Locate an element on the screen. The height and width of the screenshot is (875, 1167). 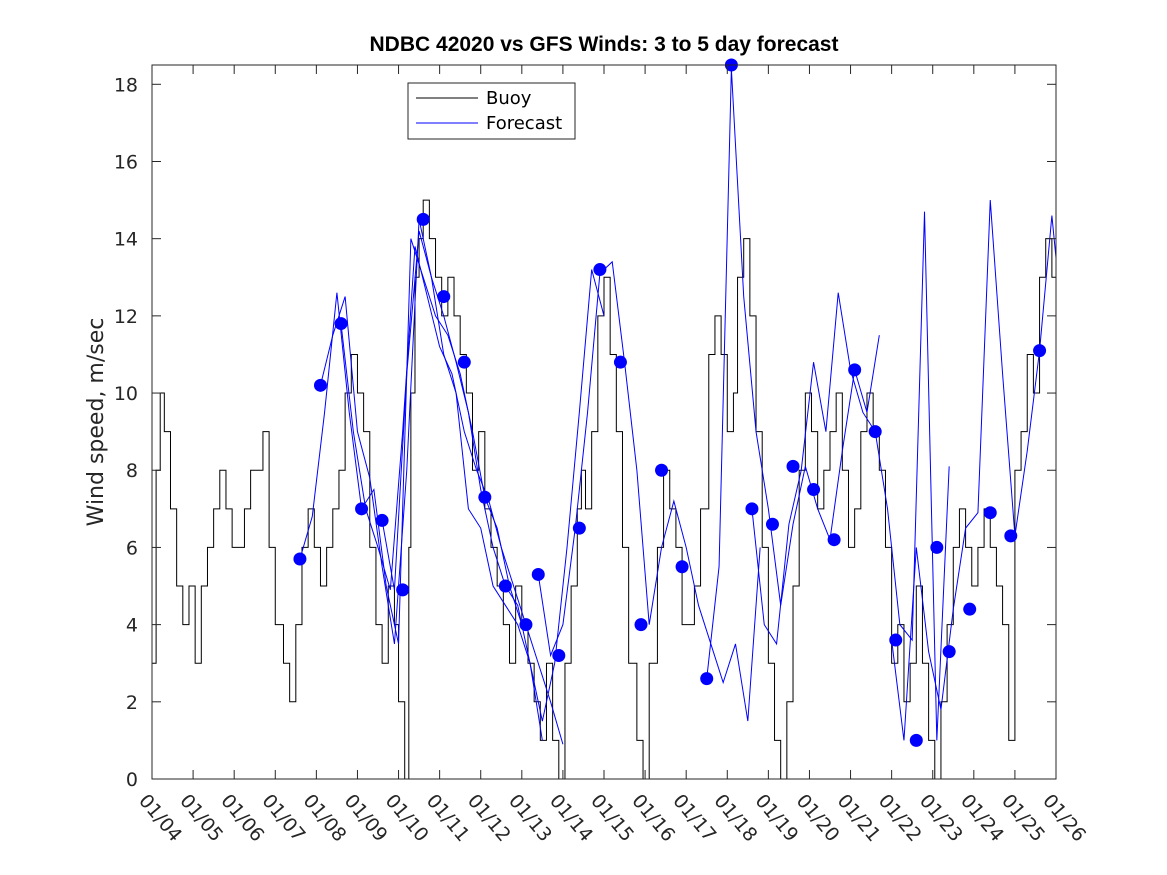
x-tick-label: 01/16 is located at coordinates (653, 818).